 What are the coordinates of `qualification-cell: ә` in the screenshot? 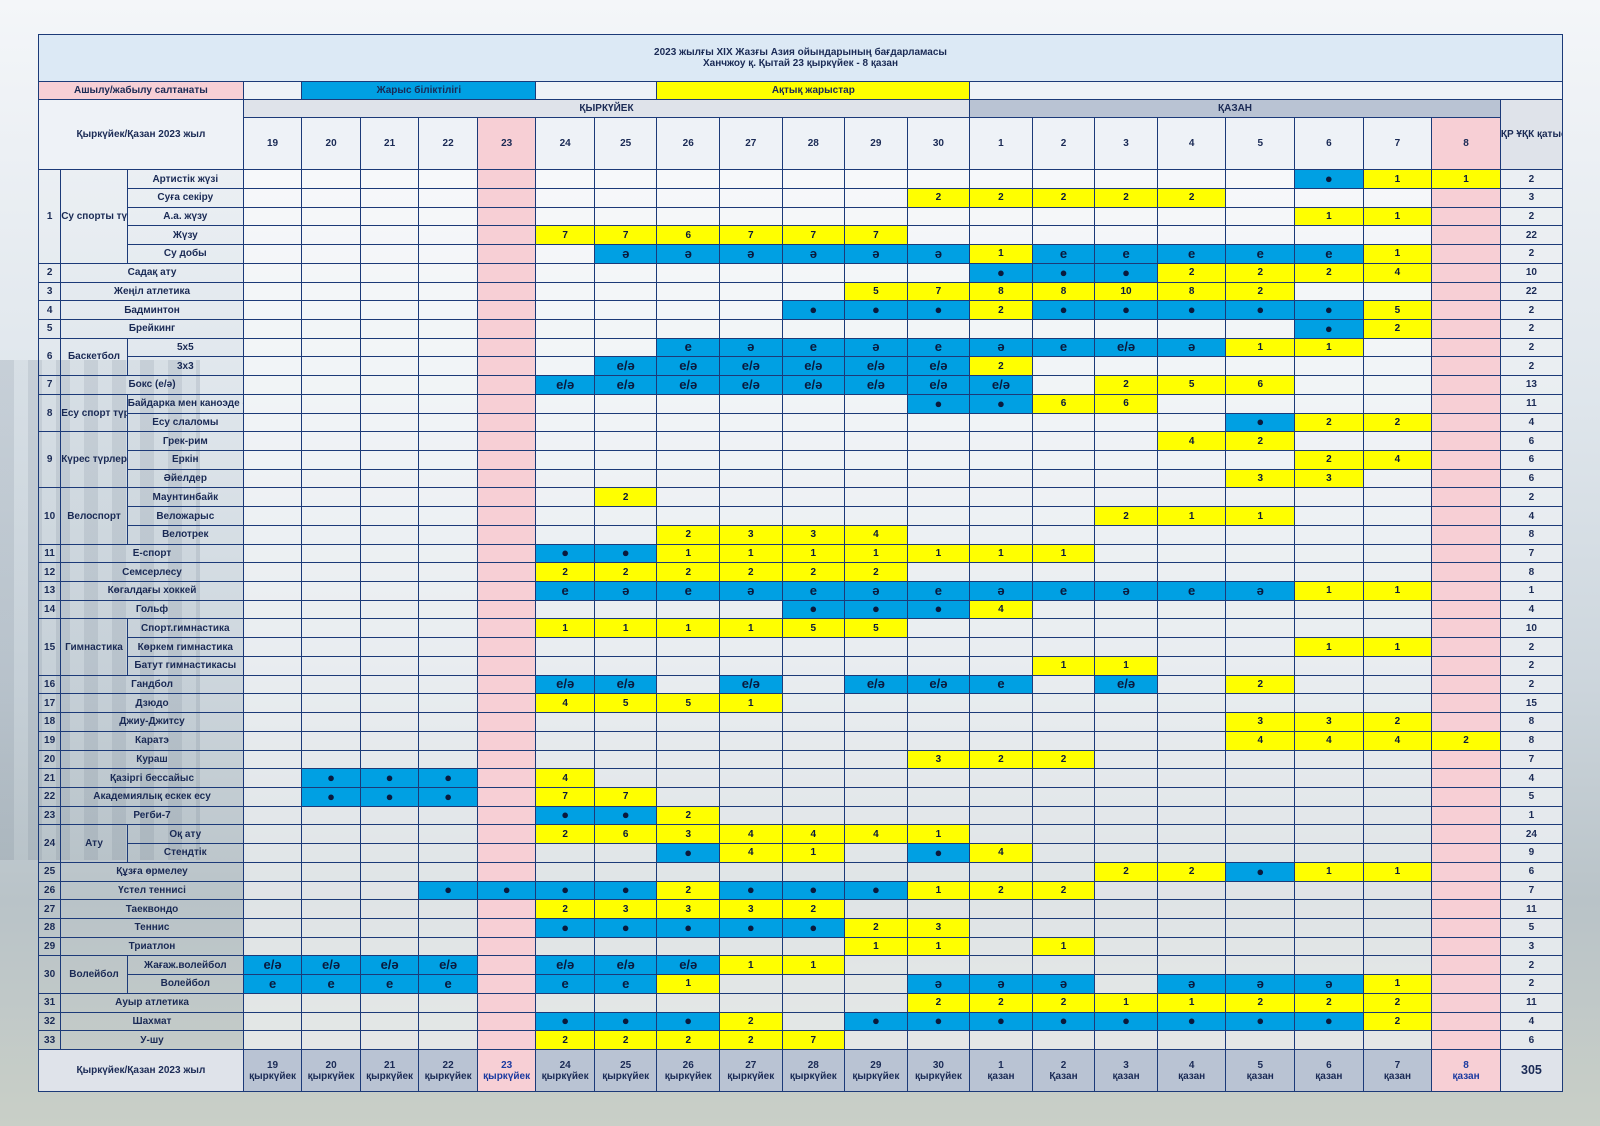 It's located at (1260, 591).